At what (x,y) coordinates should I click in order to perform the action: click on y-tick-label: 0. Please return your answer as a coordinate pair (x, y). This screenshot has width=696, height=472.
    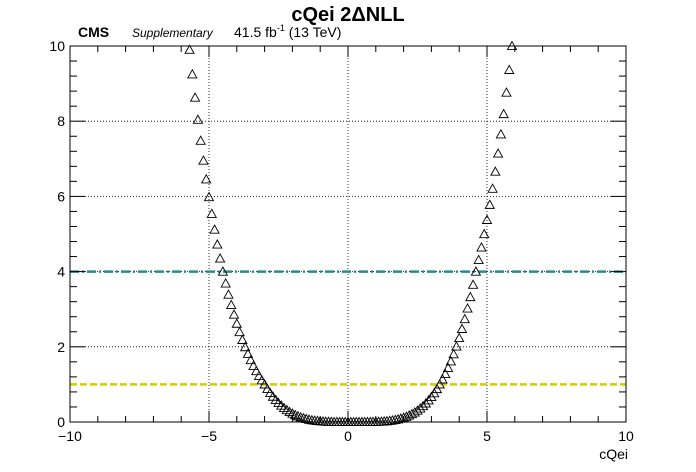
    Looking at the image, I should click on (61, 422).